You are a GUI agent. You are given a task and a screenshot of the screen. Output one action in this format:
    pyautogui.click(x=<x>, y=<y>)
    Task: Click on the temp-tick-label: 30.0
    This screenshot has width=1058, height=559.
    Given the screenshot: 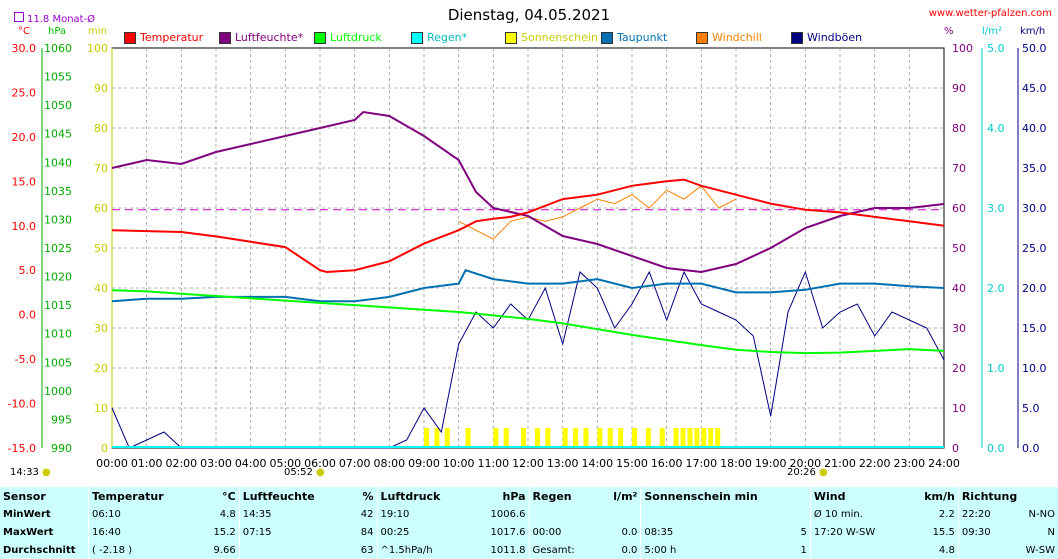 What is the action you would take?
    pyautogui.click(x=24, y=48)
    